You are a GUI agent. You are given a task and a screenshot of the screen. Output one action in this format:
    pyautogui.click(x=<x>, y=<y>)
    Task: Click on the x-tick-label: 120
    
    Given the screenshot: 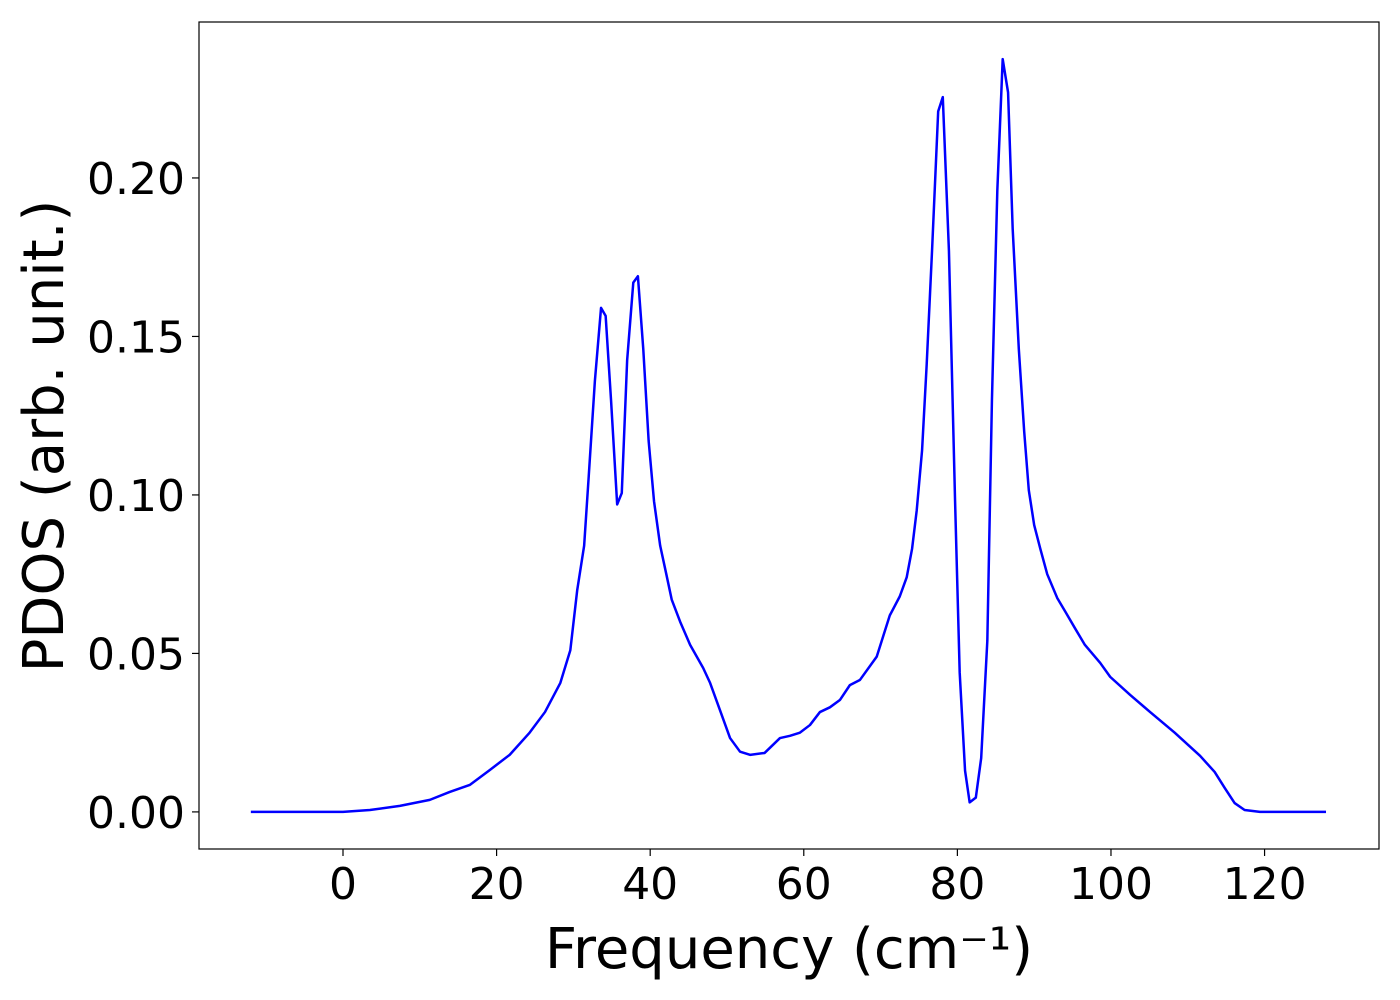 What is the action you would take?
    pyautogui.click(x=1265, y=884)
    